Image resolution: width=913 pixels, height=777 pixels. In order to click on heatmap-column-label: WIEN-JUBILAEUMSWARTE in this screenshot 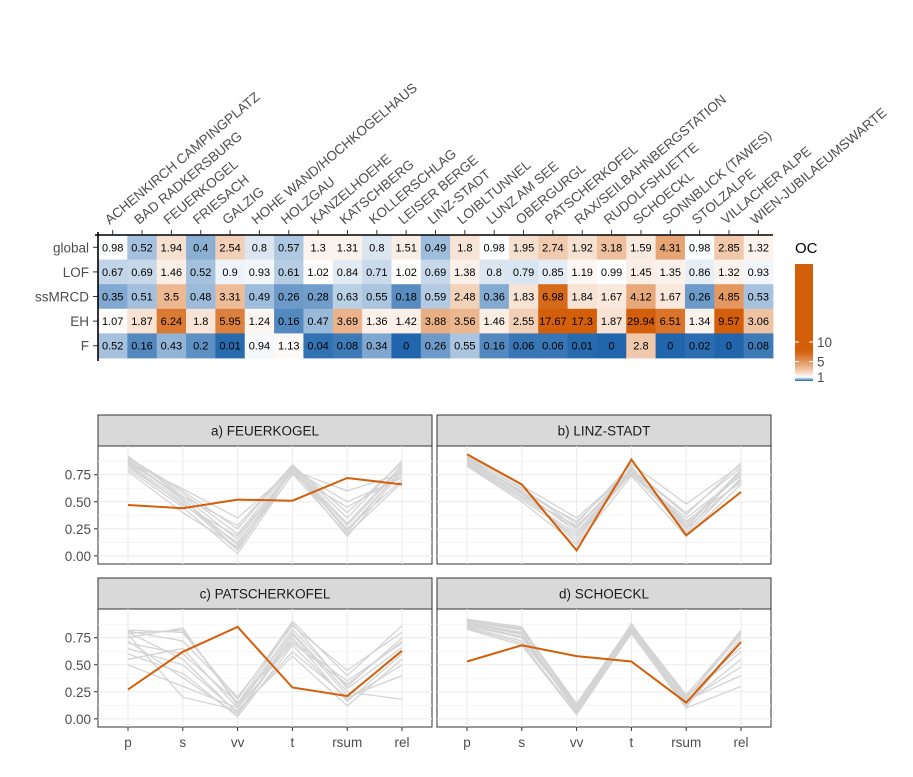, I will do `click(819, 166)`.